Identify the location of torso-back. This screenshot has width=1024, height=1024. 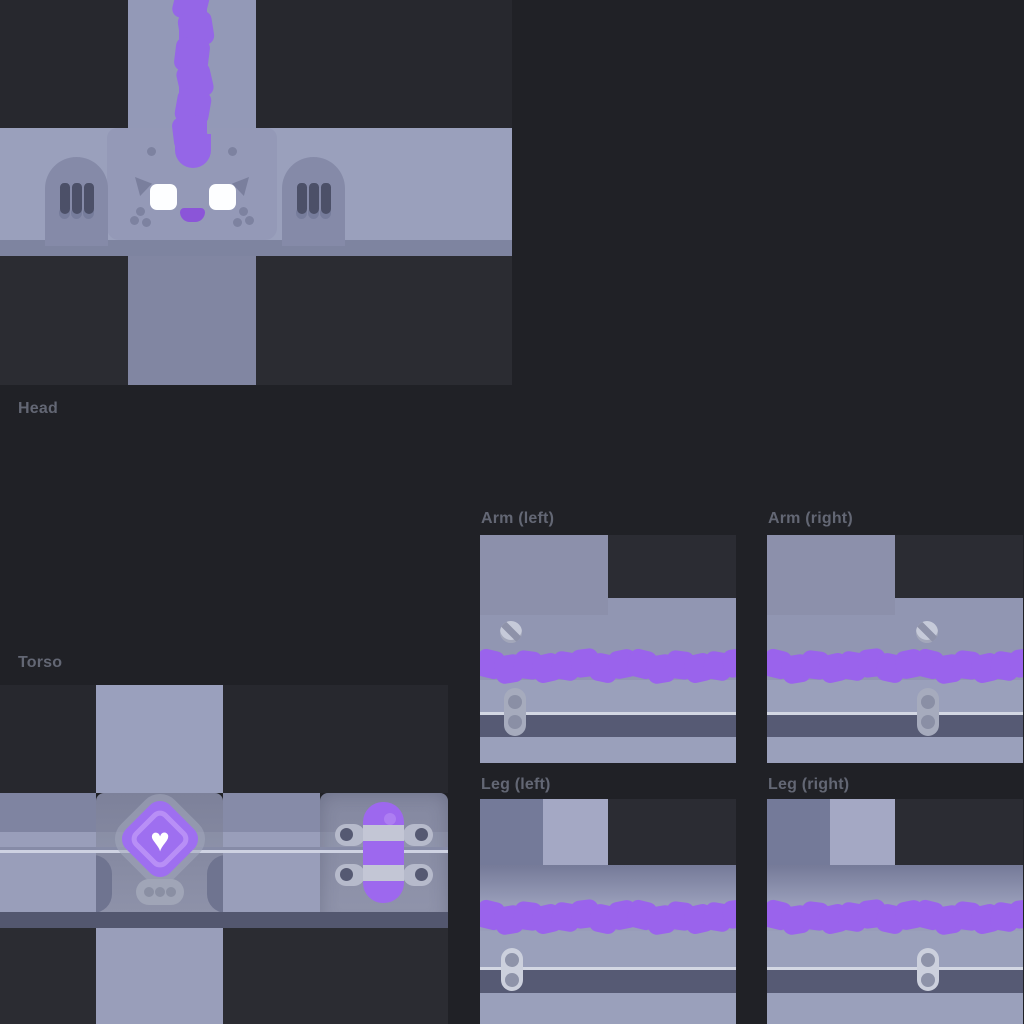
(384, 860).